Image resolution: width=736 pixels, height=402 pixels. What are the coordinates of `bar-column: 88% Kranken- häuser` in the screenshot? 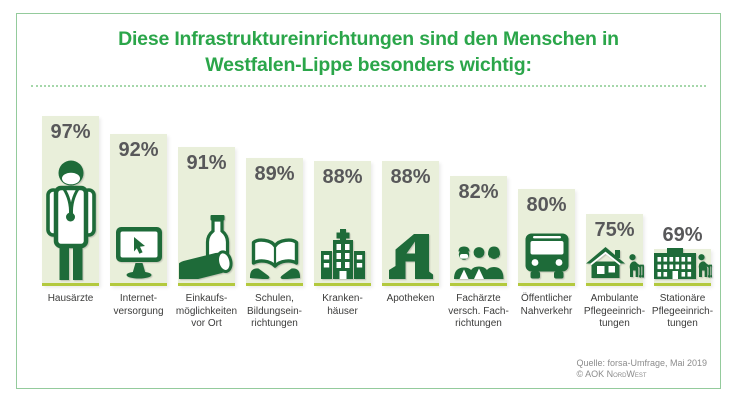 It's located at (342, 216).